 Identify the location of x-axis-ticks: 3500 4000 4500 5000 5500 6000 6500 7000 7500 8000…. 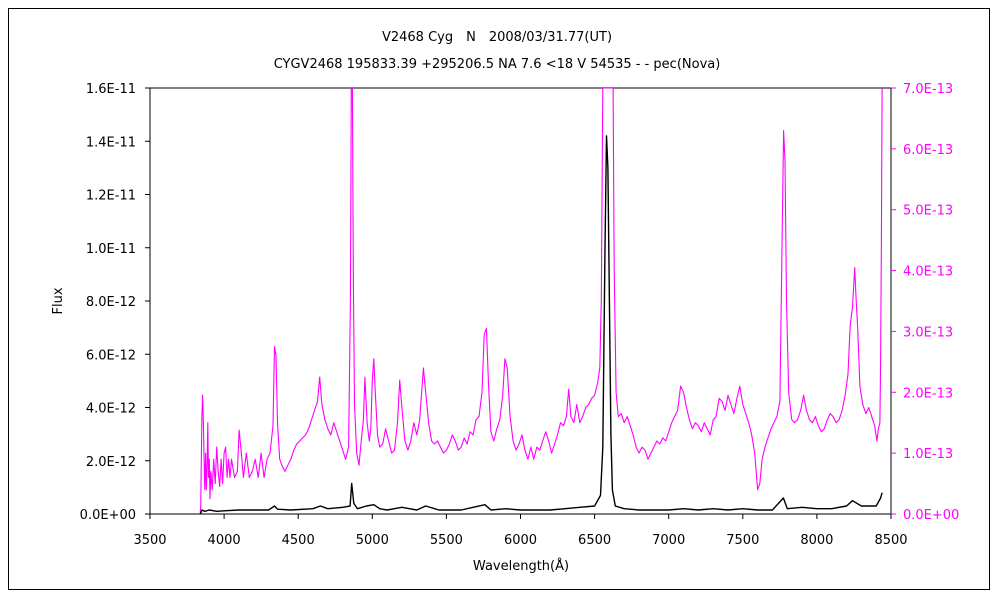
(520, 531).